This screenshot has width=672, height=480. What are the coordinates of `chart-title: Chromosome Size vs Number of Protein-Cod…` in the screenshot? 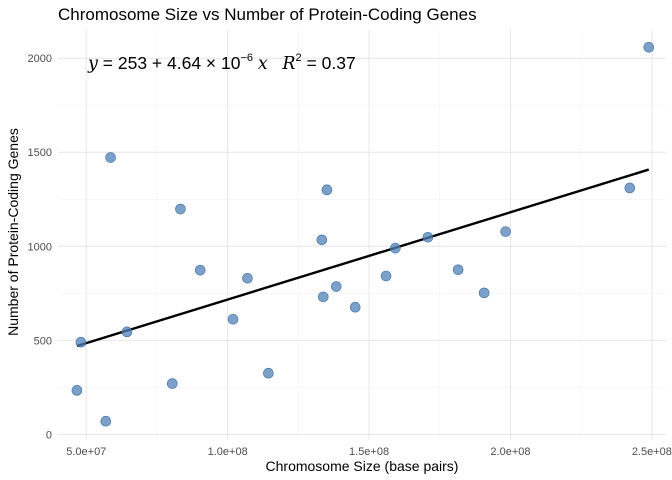 It's located at (267, 14).